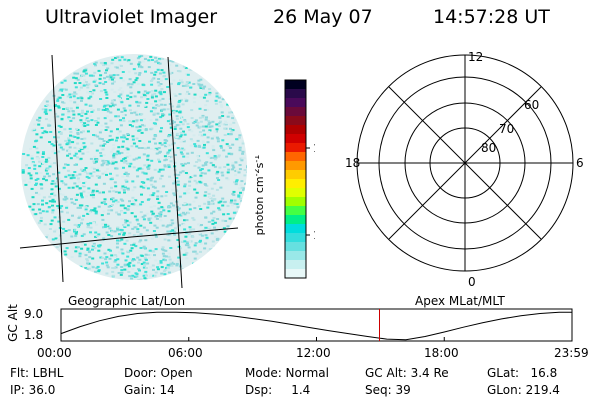  Describe the element at coordinates (13, 323) in the screenshot. I see `timeline-y-axis-label: GC Alt` at that location.